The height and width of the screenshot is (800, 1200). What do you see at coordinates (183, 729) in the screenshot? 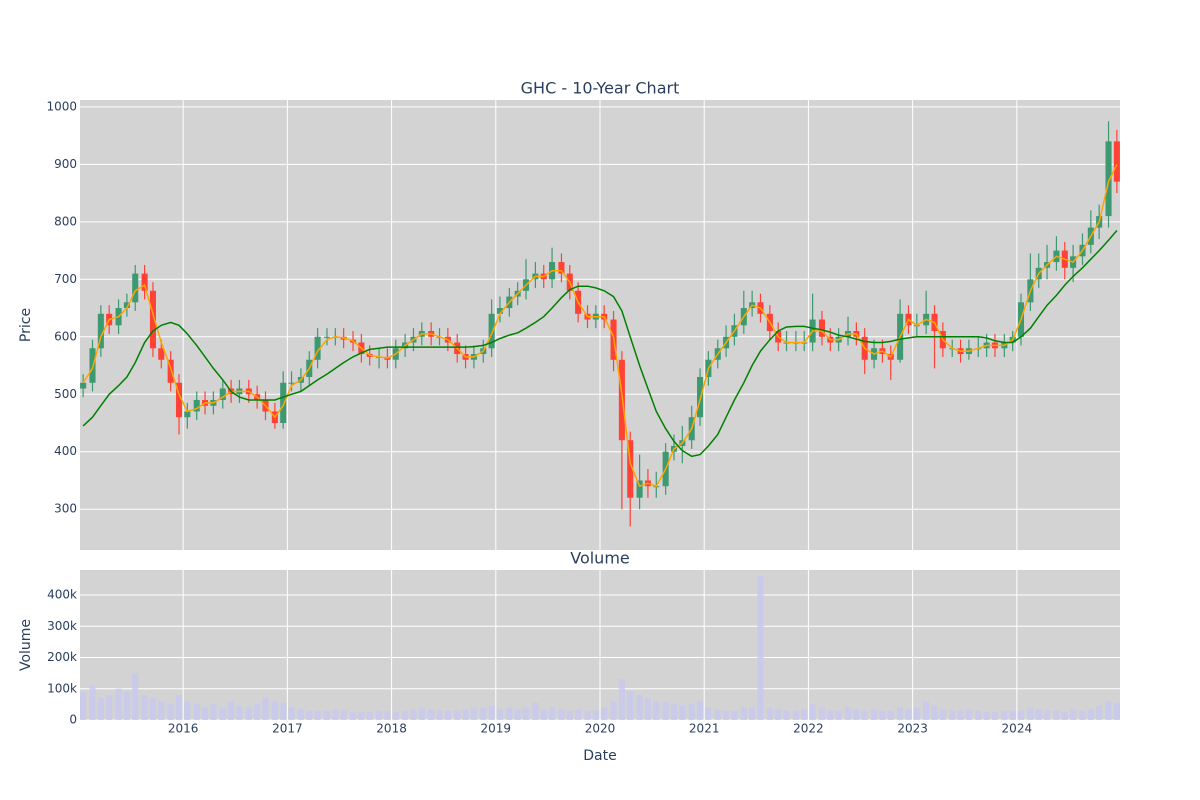
I see `x-tick-label: 2016` at bounding box center [183, 729].